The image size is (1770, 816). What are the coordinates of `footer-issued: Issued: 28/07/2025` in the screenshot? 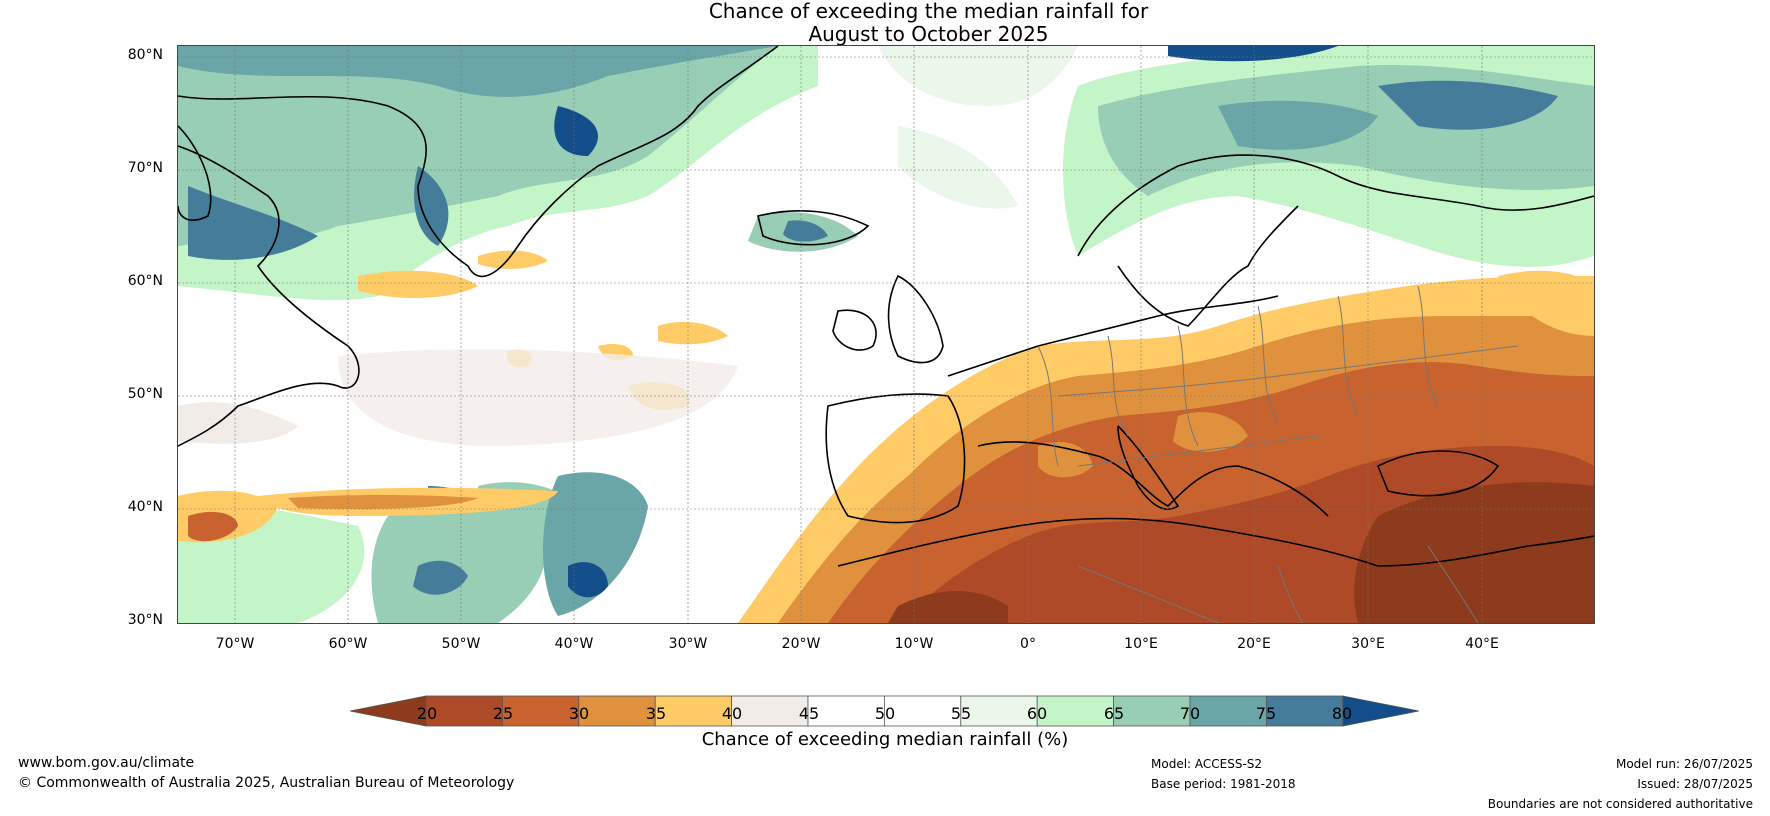 It's located at (1695, 784).